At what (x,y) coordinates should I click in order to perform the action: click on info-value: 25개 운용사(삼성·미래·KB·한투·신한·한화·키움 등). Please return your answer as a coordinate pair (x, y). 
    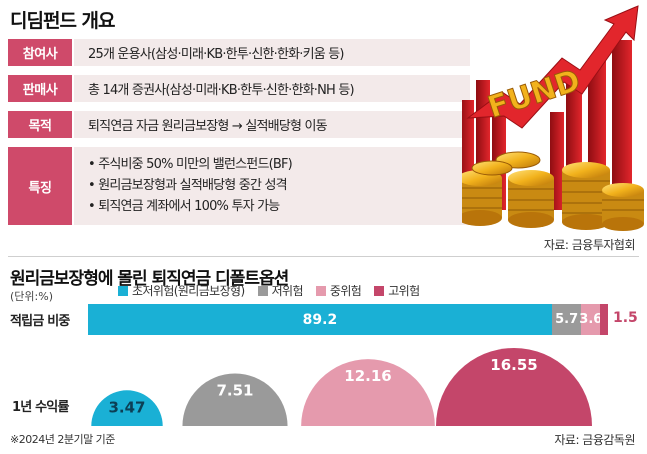
    Looking at the image, I should click on (272, 52).